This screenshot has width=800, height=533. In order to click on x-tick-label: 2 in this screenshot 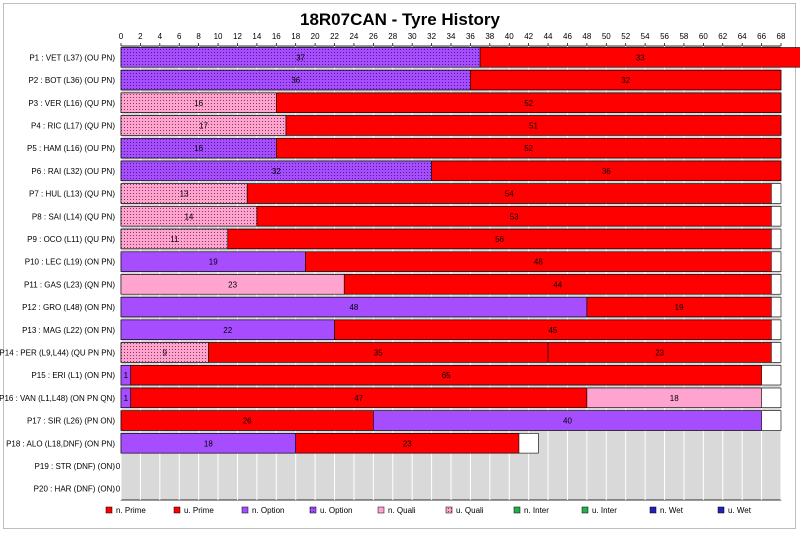, I will do `click(140, 36)`.